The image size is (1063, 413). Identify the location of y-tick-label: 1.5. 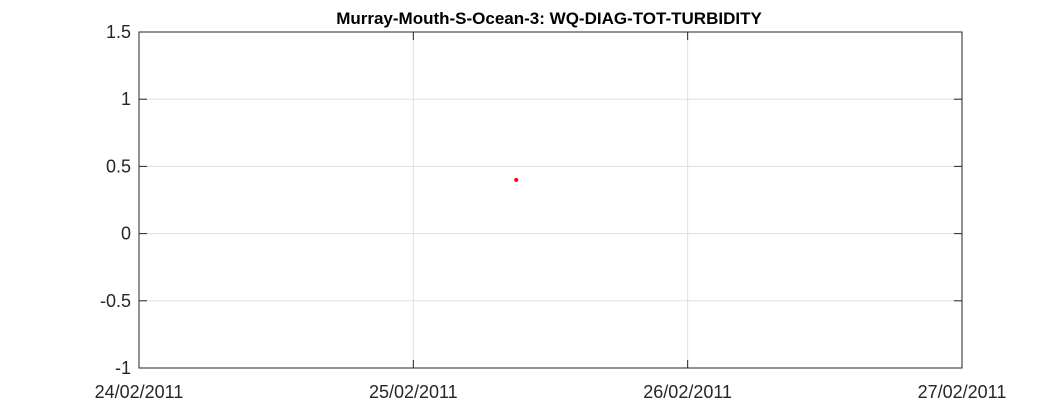
(118, 32).